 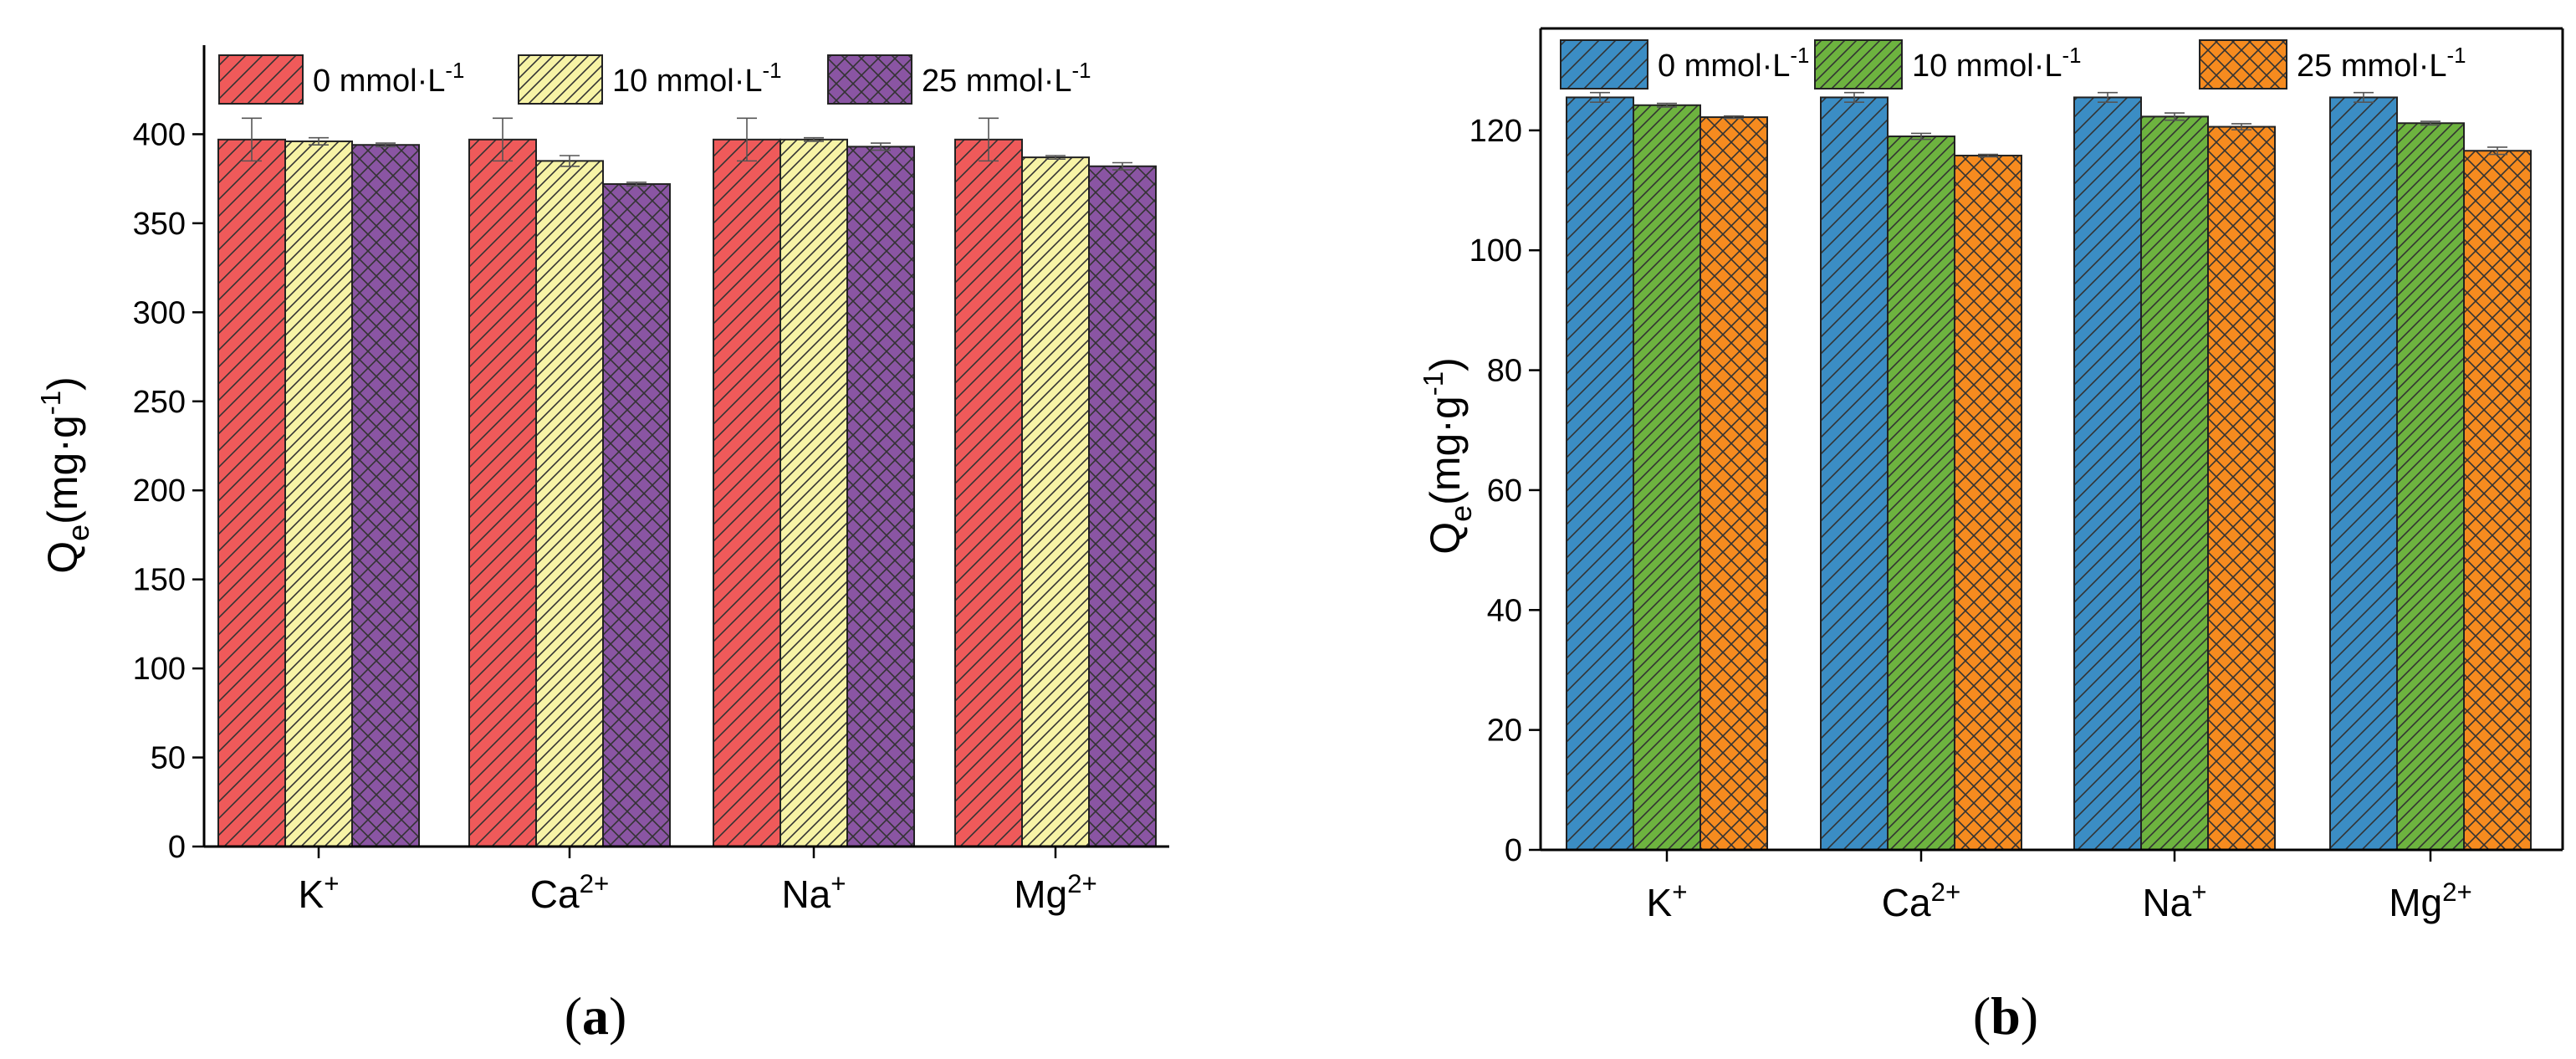 I want to click on panel-label-b: (b), so click(x=2005, y=1016).